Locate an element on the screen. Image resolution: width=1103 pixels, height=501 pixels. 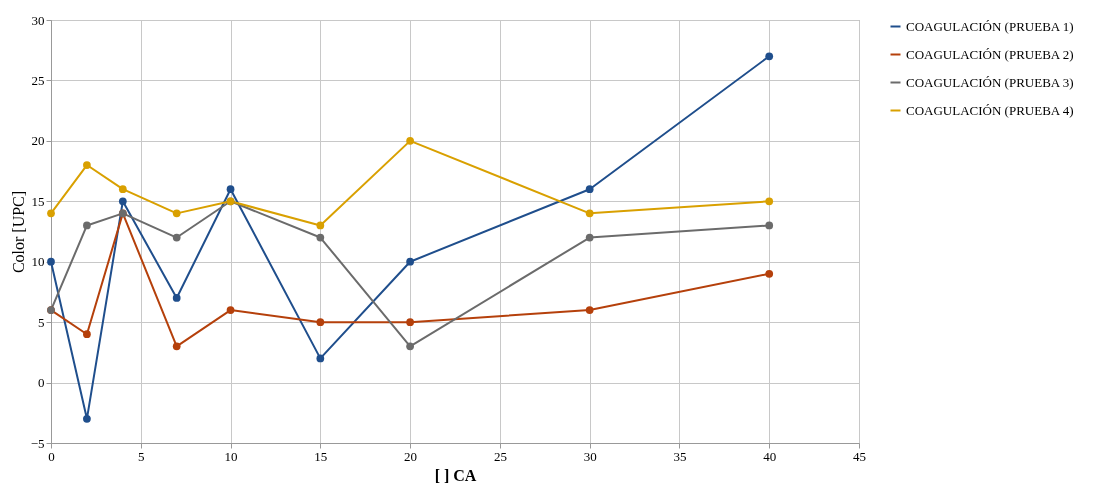
legend-label: COAGULACIÓN (PRUEBA 2) is located at coordinates (990, 54).